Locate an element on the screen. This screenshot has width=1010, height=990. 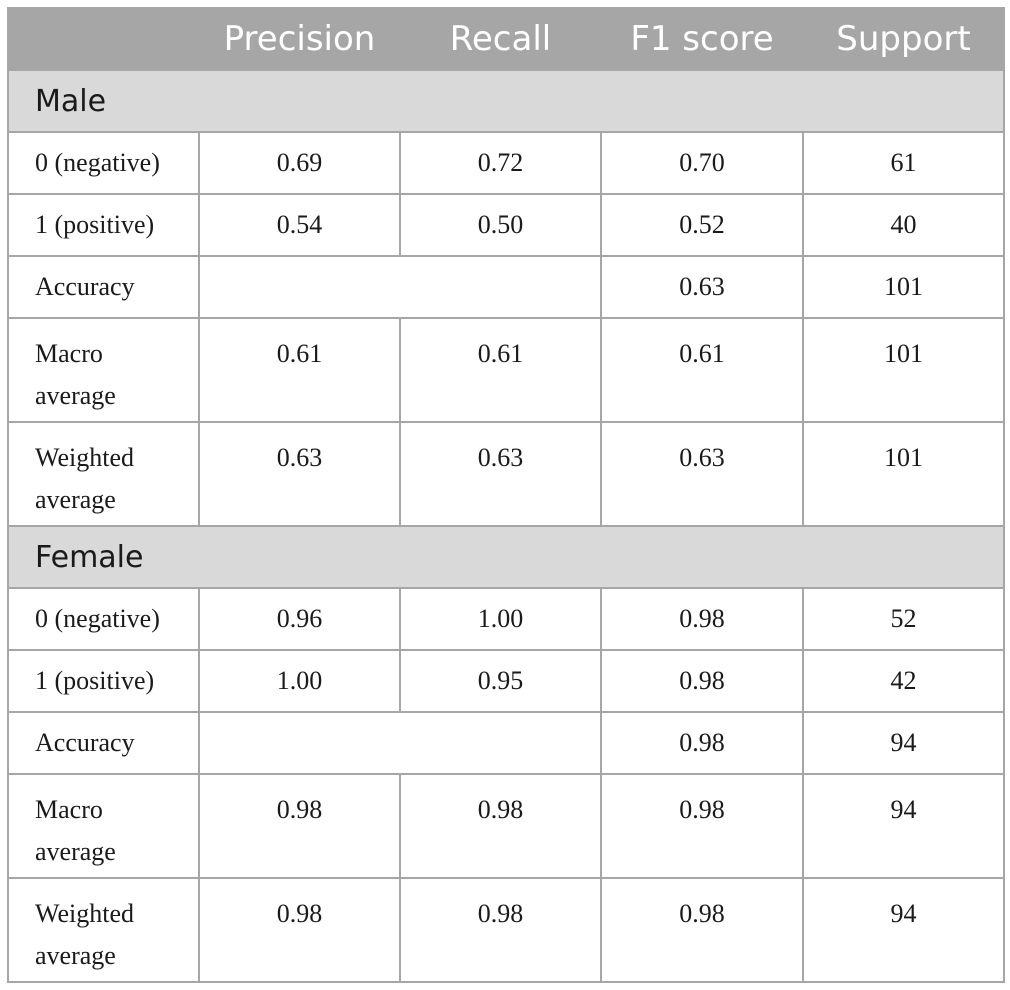
header-row: Precision Recall F1 score Support is located at coordinates (506, 39).